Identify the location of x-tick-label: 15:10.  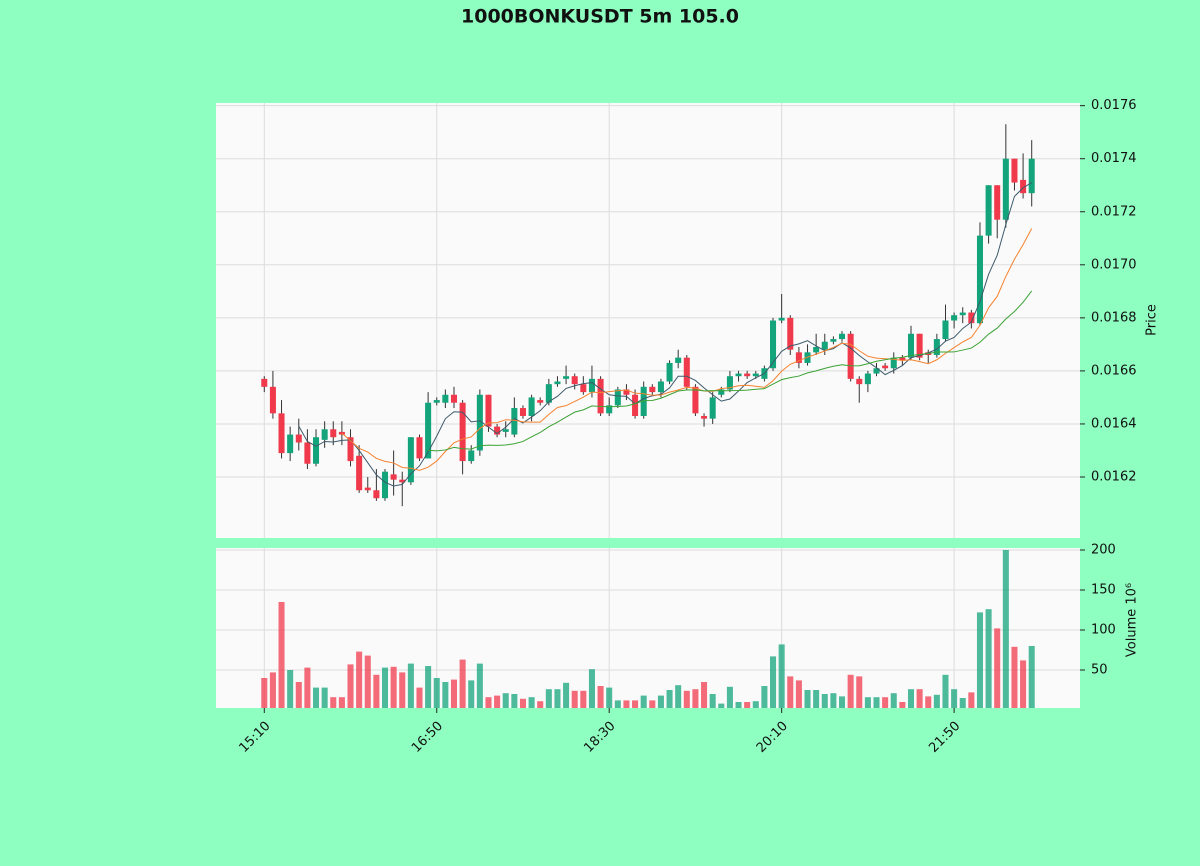
(254, 737).